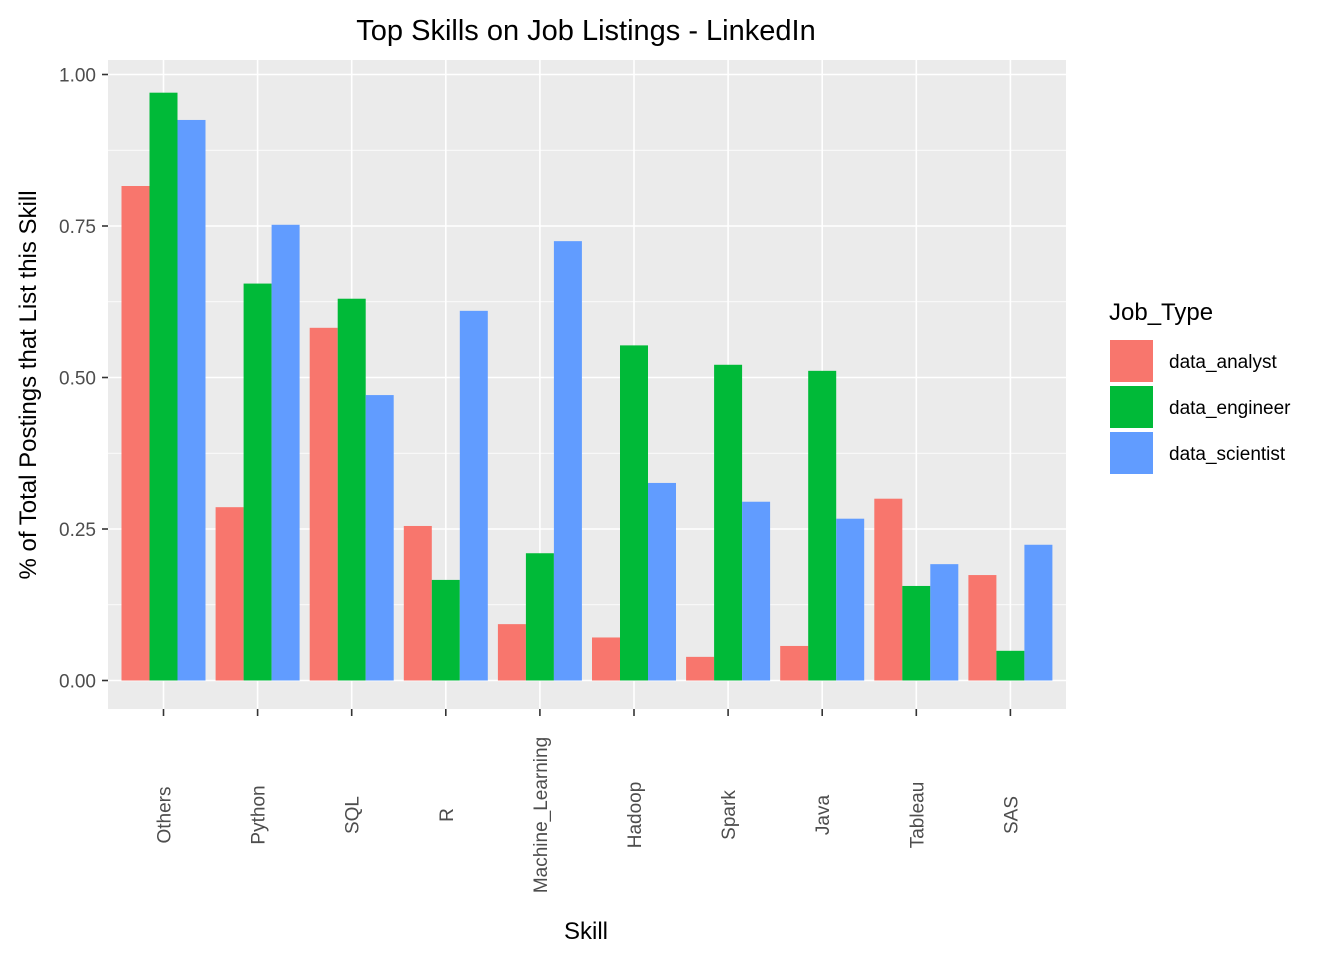 The image size is (1344, 965). What do you see at coordinates (635, 815) in the screenshot?
I see `x-tick-label: Hadoop` at bounding box center [635, 815].